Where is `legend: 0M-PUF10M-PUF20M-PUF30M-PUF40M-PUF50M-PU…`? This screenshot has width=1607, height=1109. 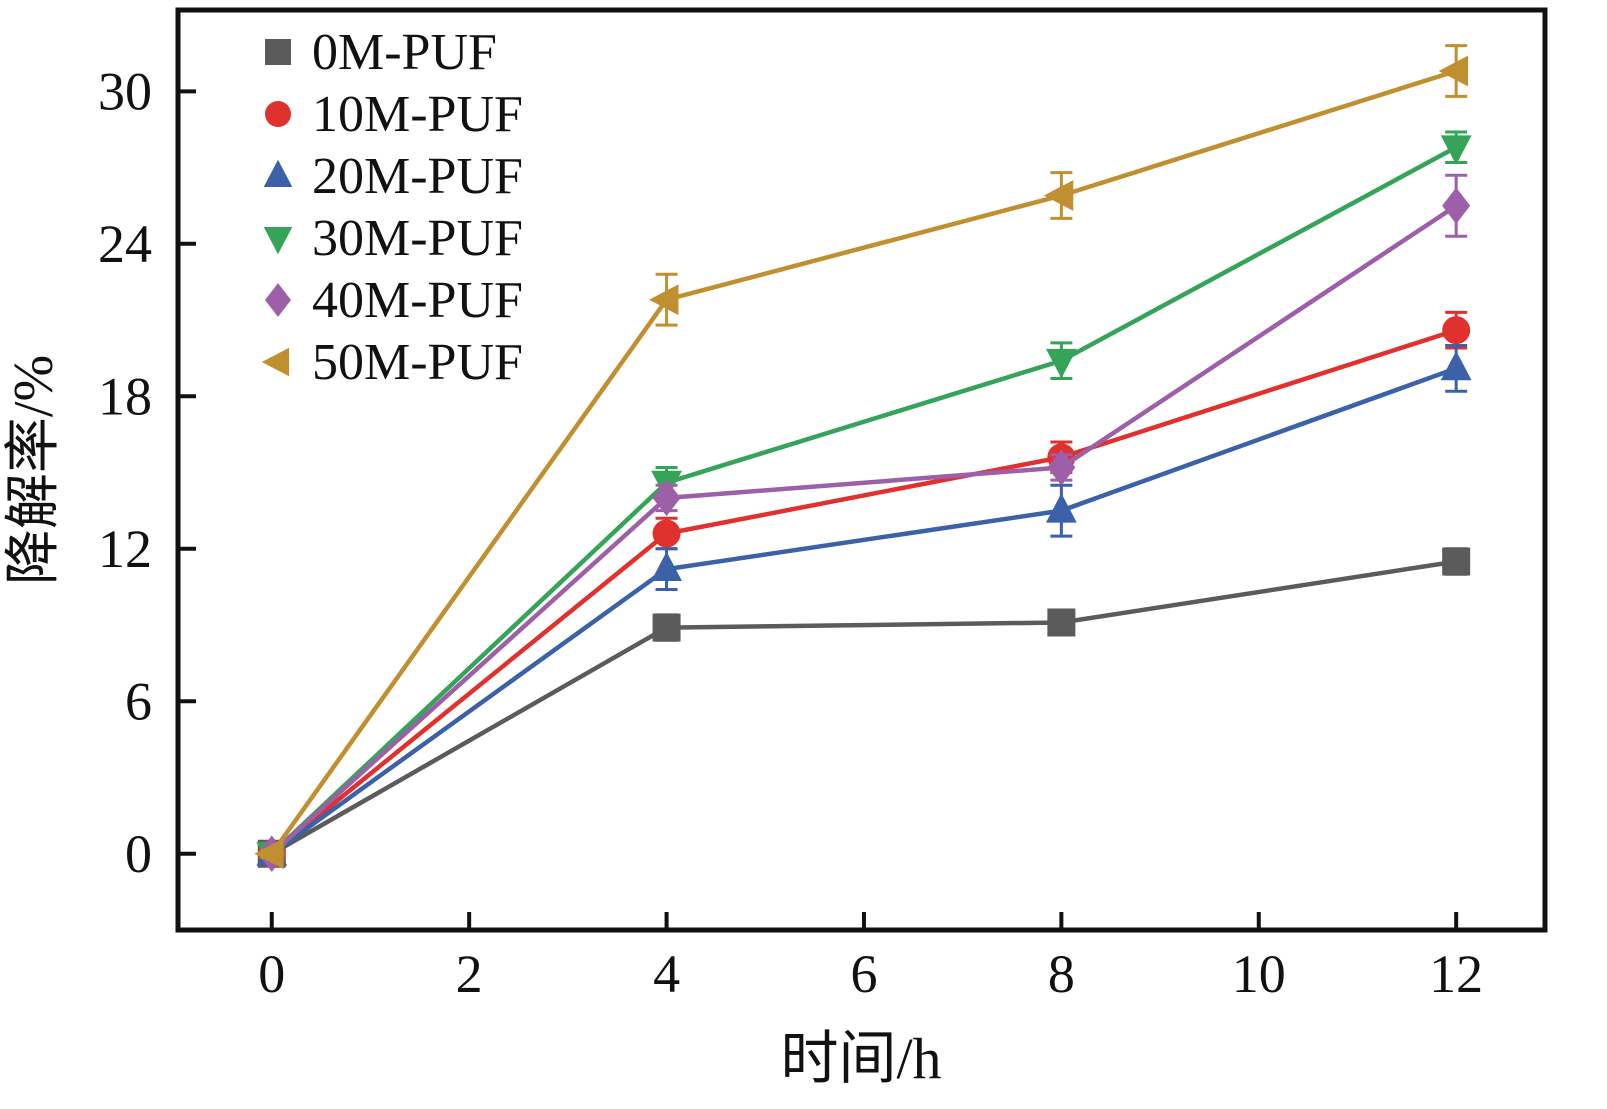 legend: 0M-PUF10M-PUF20M-PUF30M-PUF40M-PUF50M-PU… is located at coordinates (392, 207).